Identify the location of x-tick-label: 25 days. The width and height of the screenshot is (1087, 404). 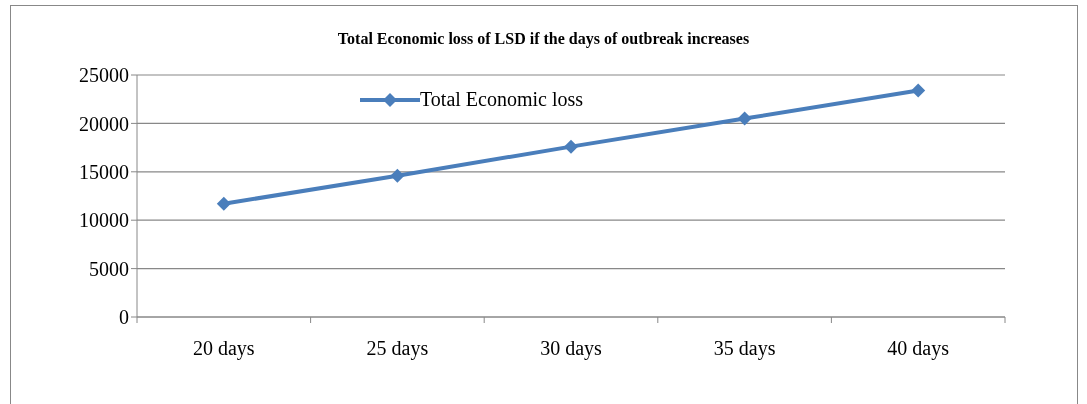
(397, 348).